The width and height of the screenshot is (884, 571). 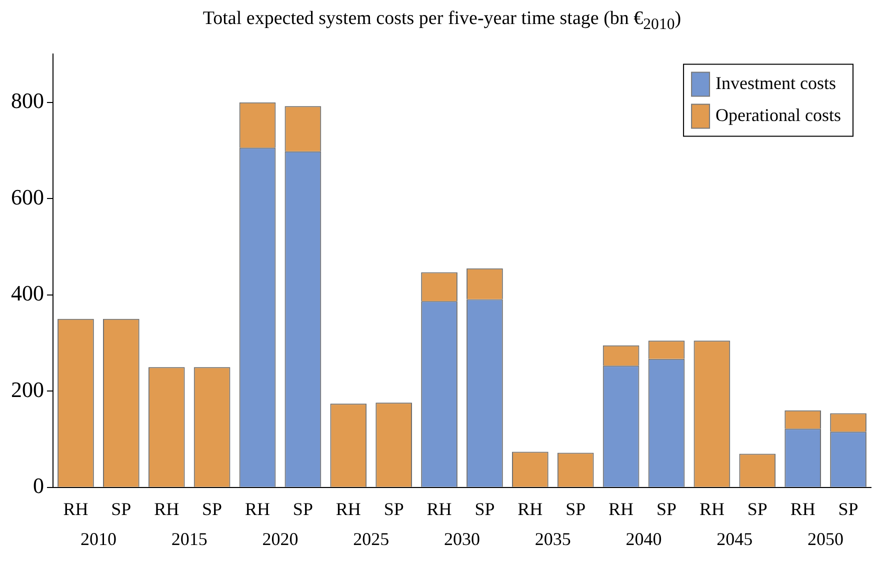 I want to click on text: 2010, so click(x=98, y=539).